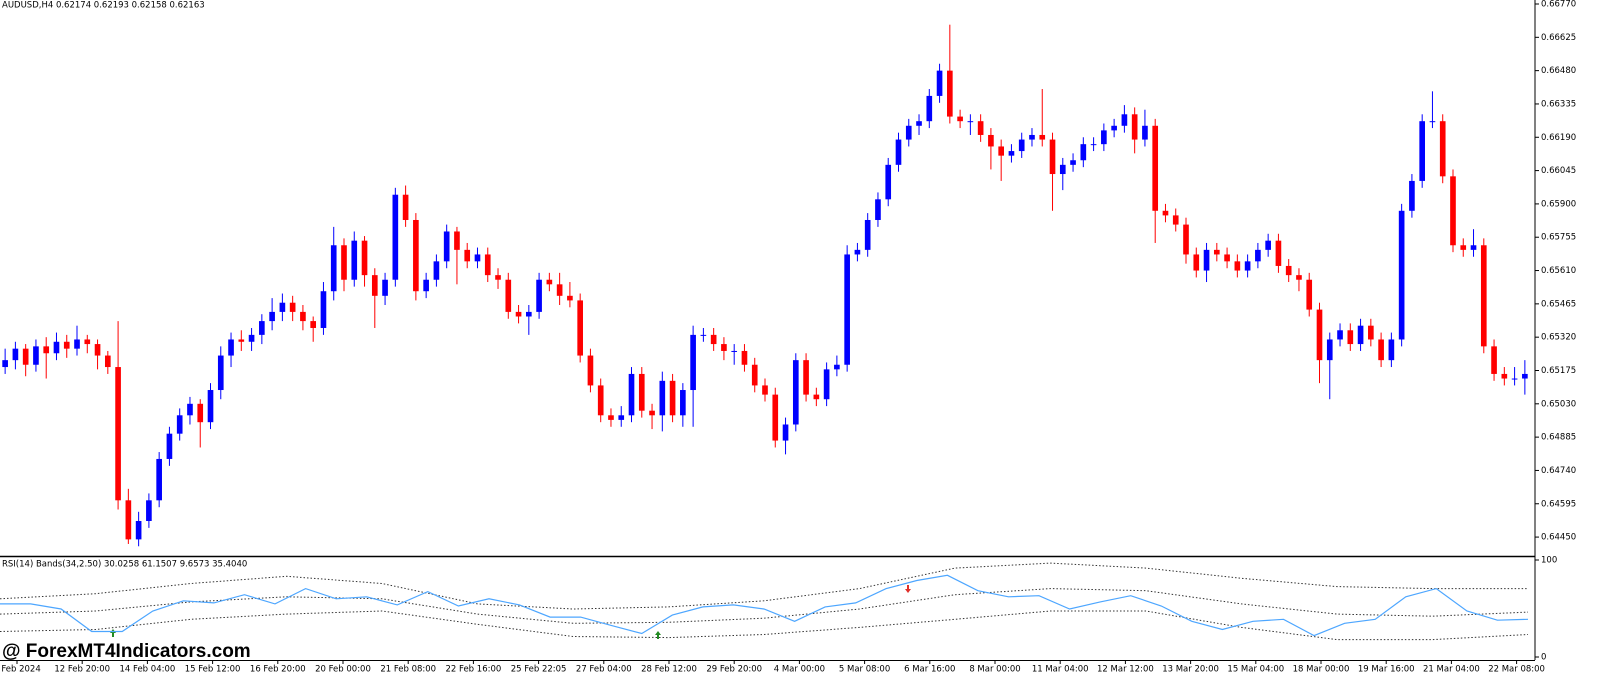  What do you see at coordinates (1255, 670) in the screenshot?
I see `x-tick-label: 15 Mar 04:00` at bounding box center [1255, 670].